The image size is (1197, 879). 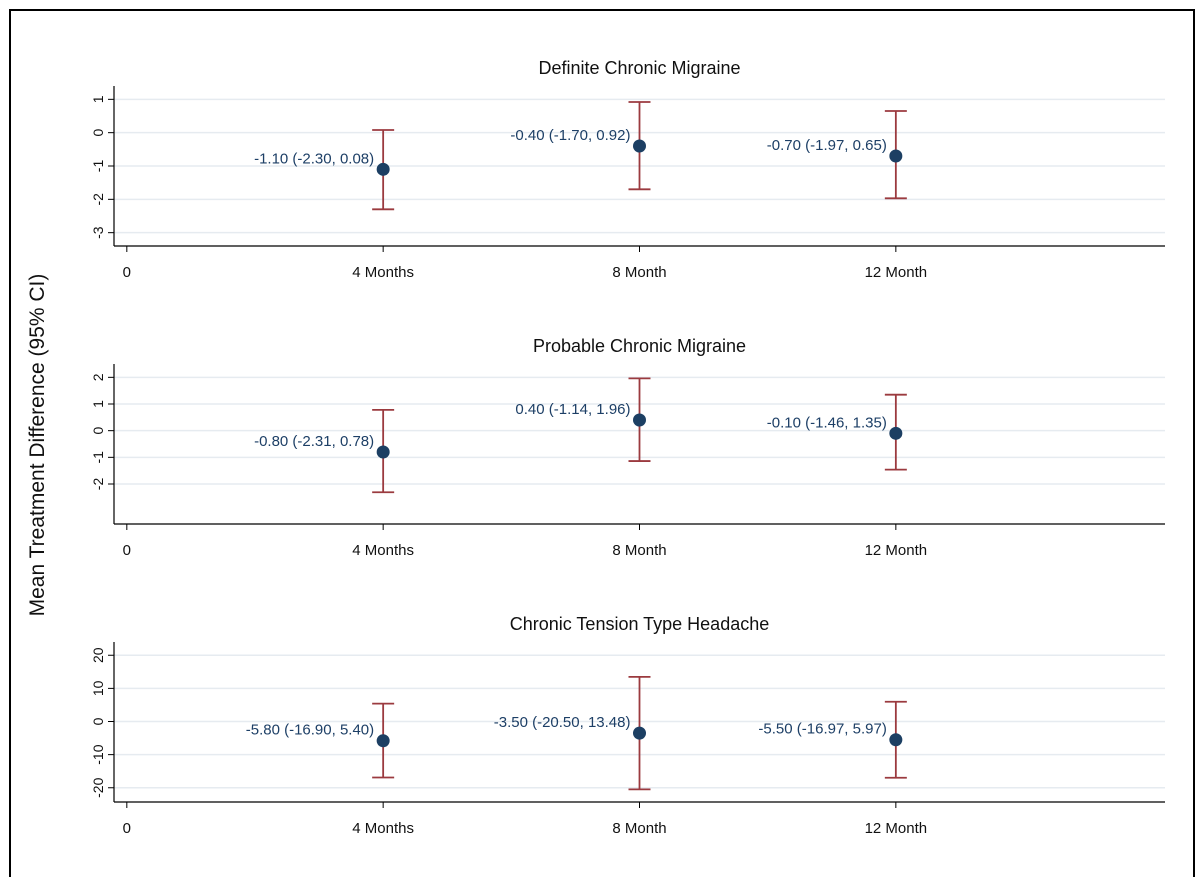 I want to click on panel-title: Probable Chronic Migraine, so click(x=639, y=346).